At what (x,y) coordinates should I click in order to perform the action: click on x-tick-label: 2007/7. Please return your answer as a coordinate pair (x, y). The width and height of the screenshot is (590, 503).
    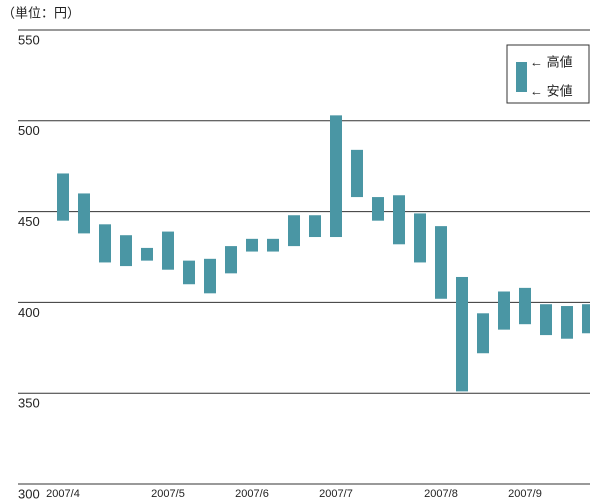
    Looking at the image, I should click on (336, 494).